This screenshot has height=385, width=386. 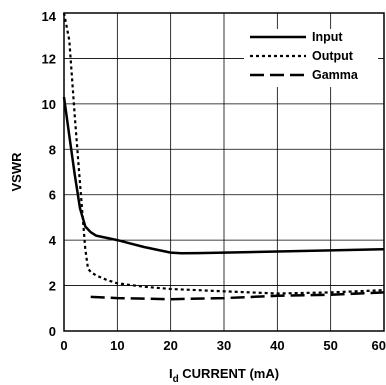 What do you see at coordinates (333, 56) in the screenshot?
I see `legend-label-output: Output` at bounding box center [333, 56].